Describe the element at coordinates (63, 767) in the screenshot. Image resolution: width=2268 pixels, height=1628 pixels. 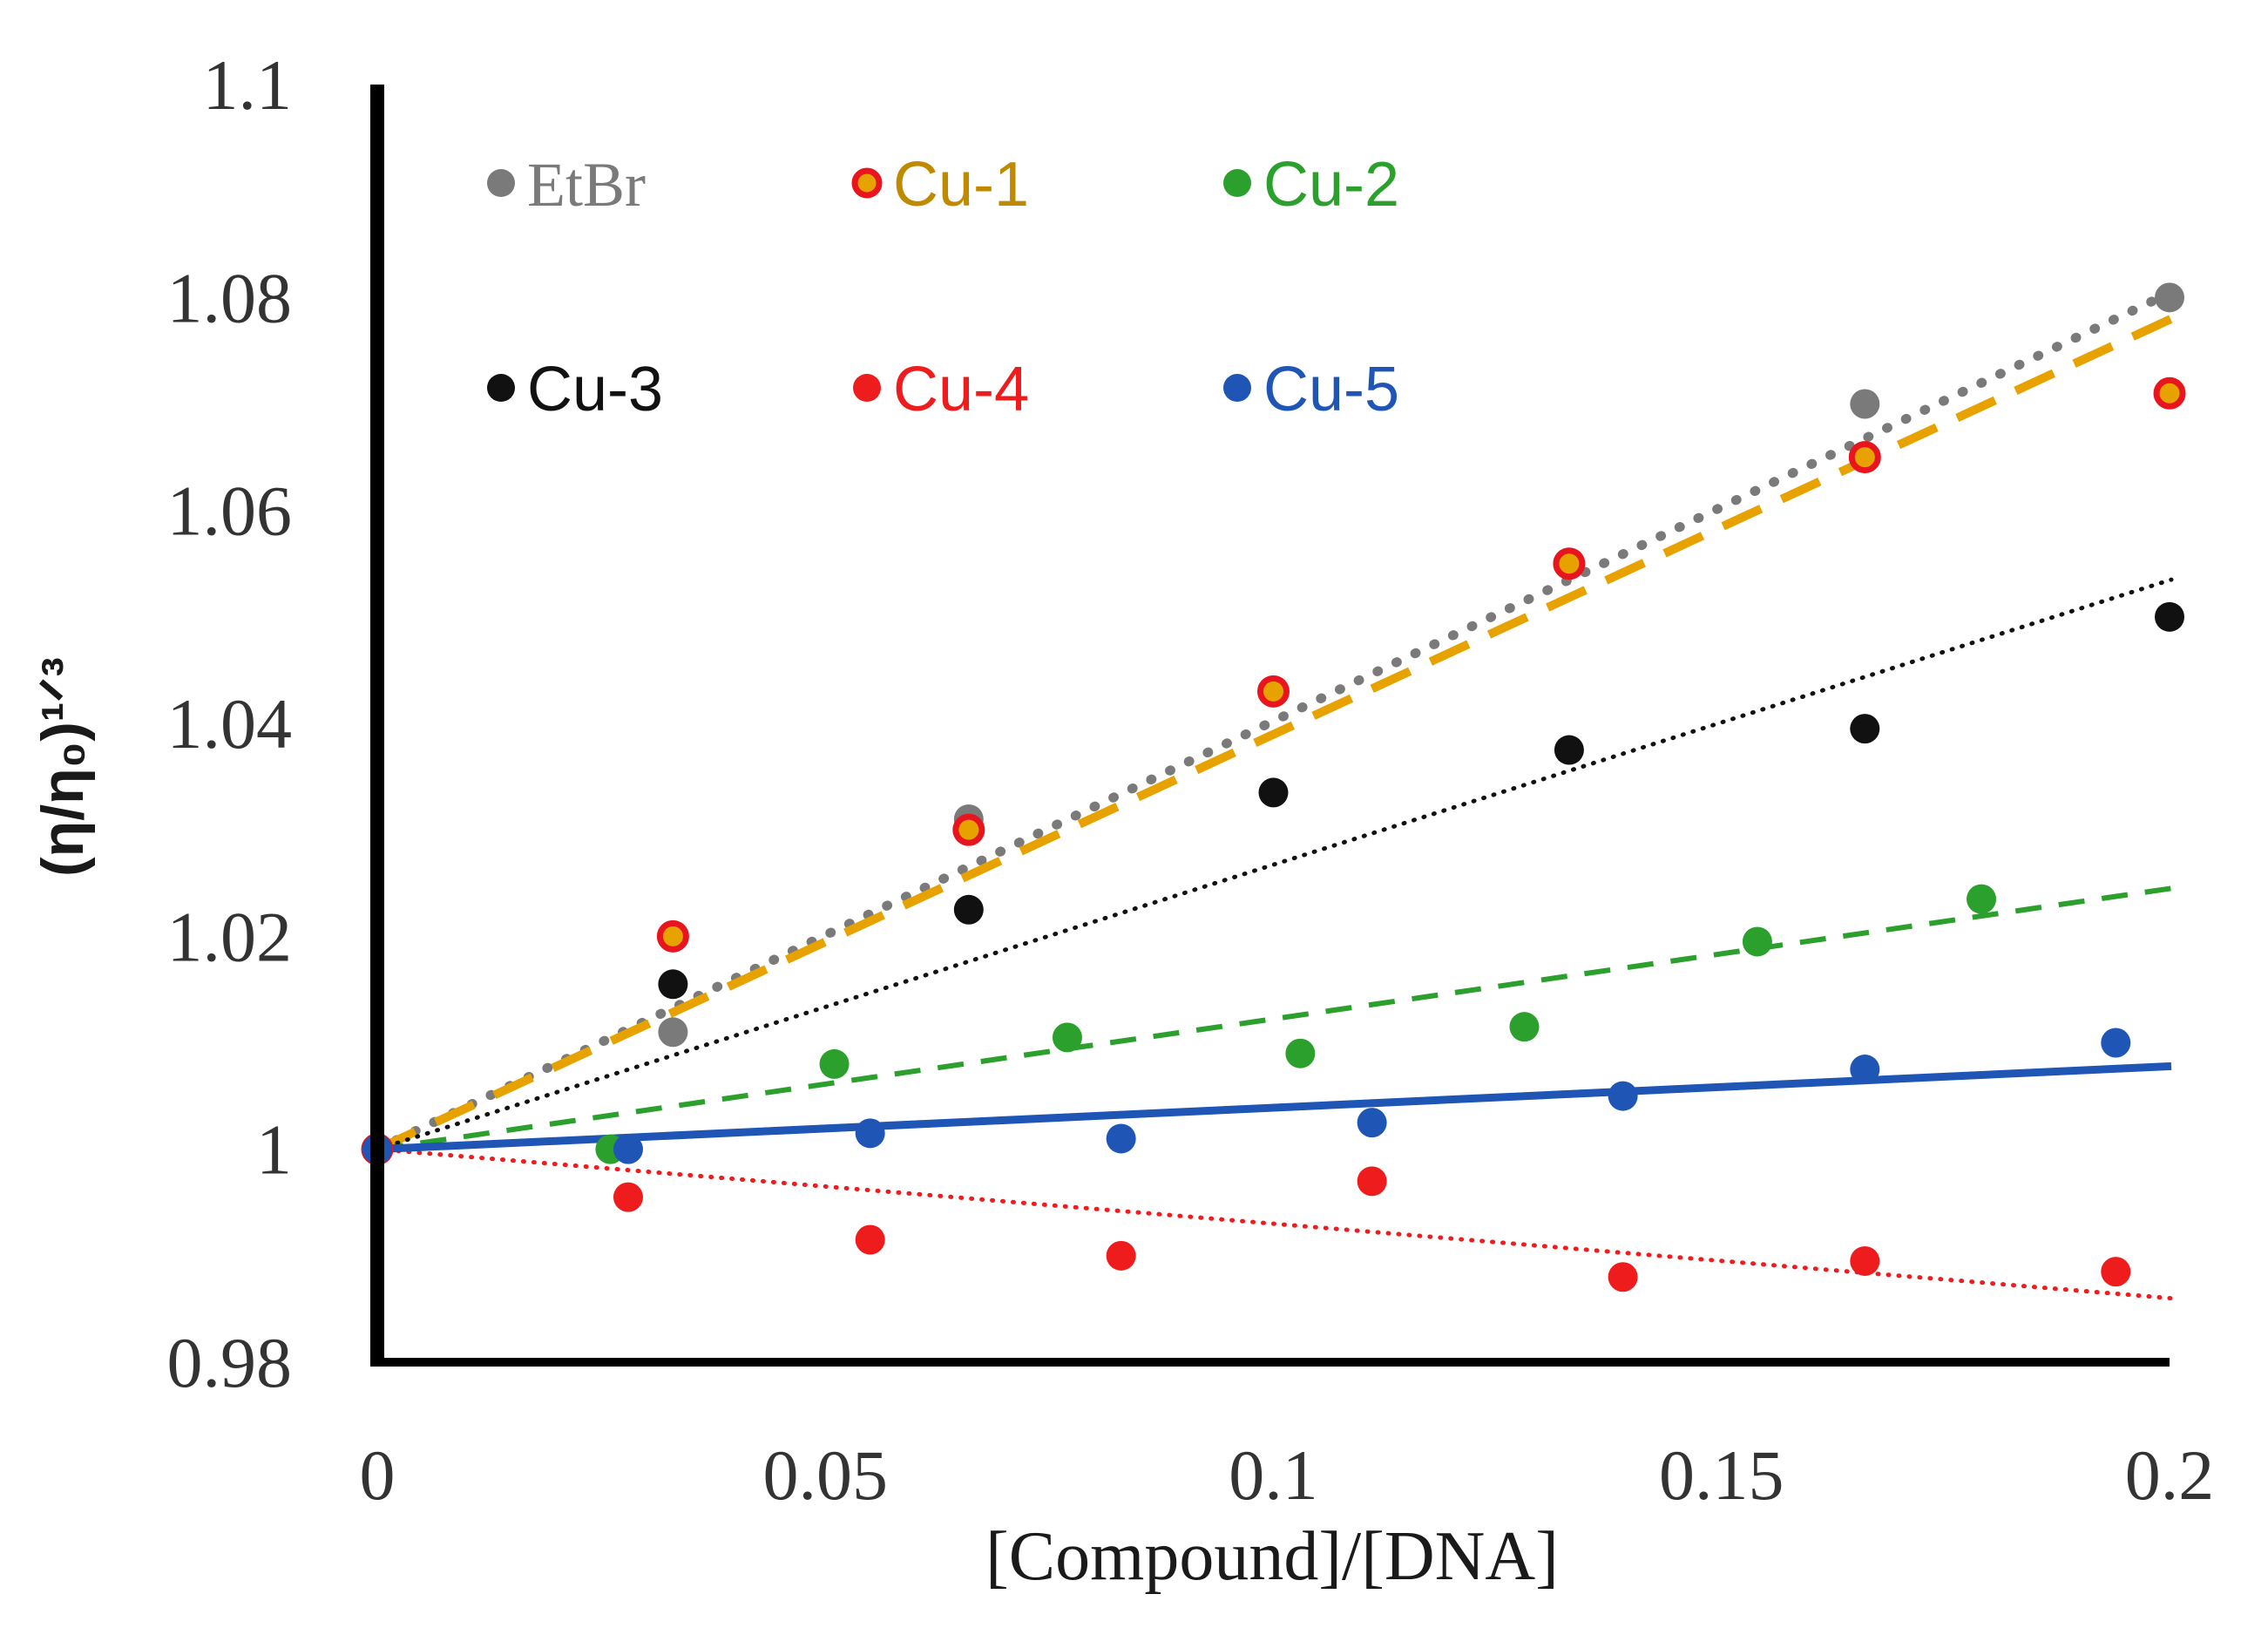
I see `y-axis-label: (η/η₀)¹ᐟ³` at that location.